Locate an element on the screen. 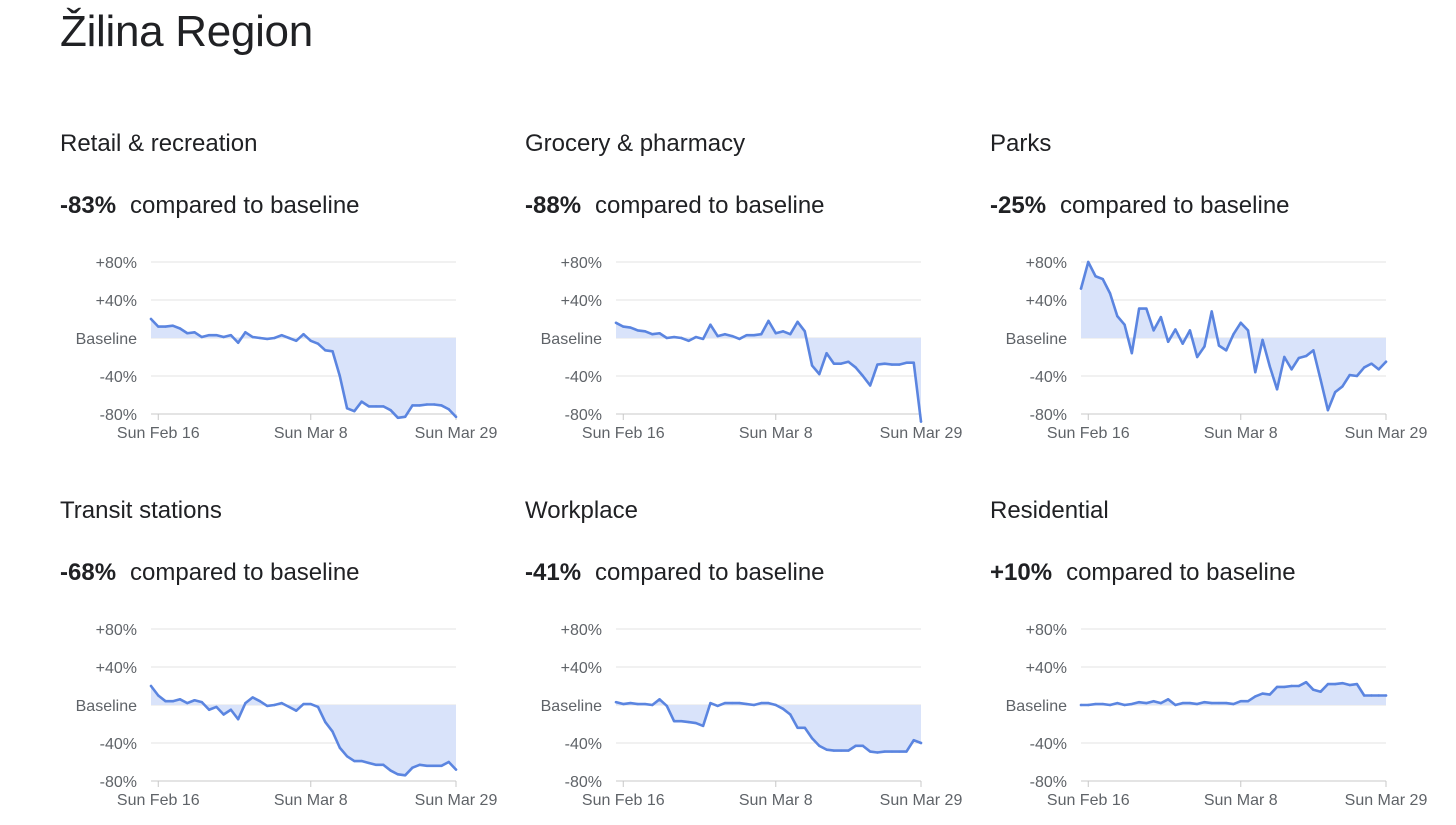  panel-title: Residential is located at coordinates (1049, 510).